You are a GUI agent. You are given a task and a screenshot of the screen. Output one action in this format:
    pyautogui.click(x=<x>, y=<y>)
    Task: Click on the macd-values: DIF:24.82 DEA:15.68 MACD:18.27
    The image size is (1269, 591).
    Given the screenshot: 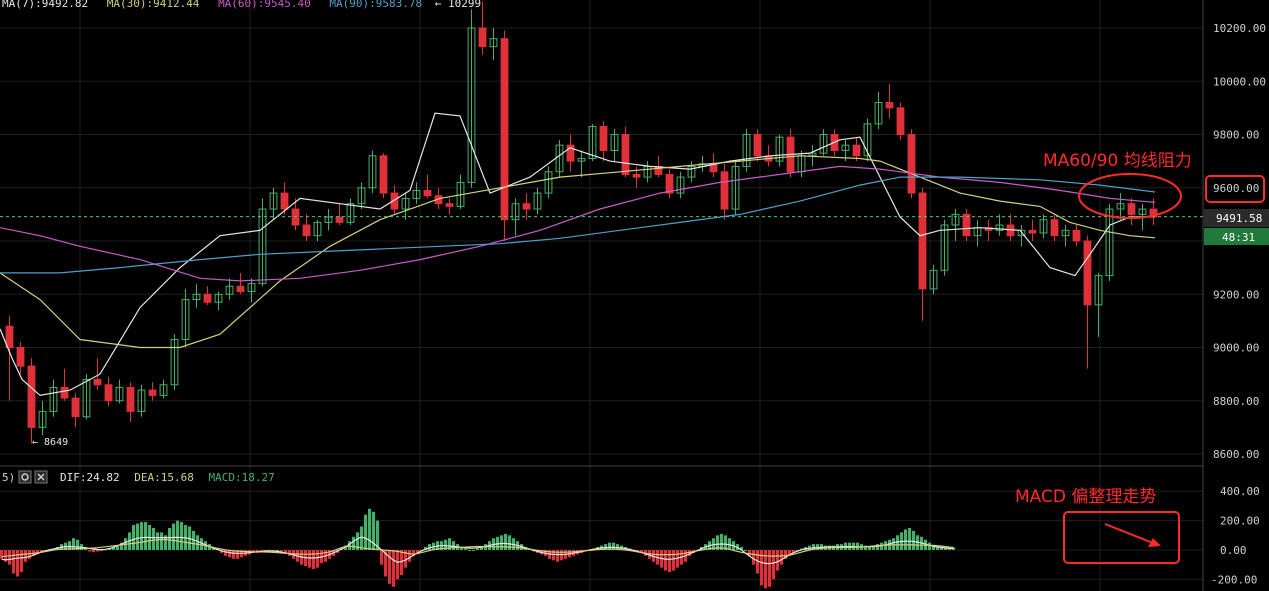 What is the action you would take?
    pyautogui.click(x=167, y=477)
    